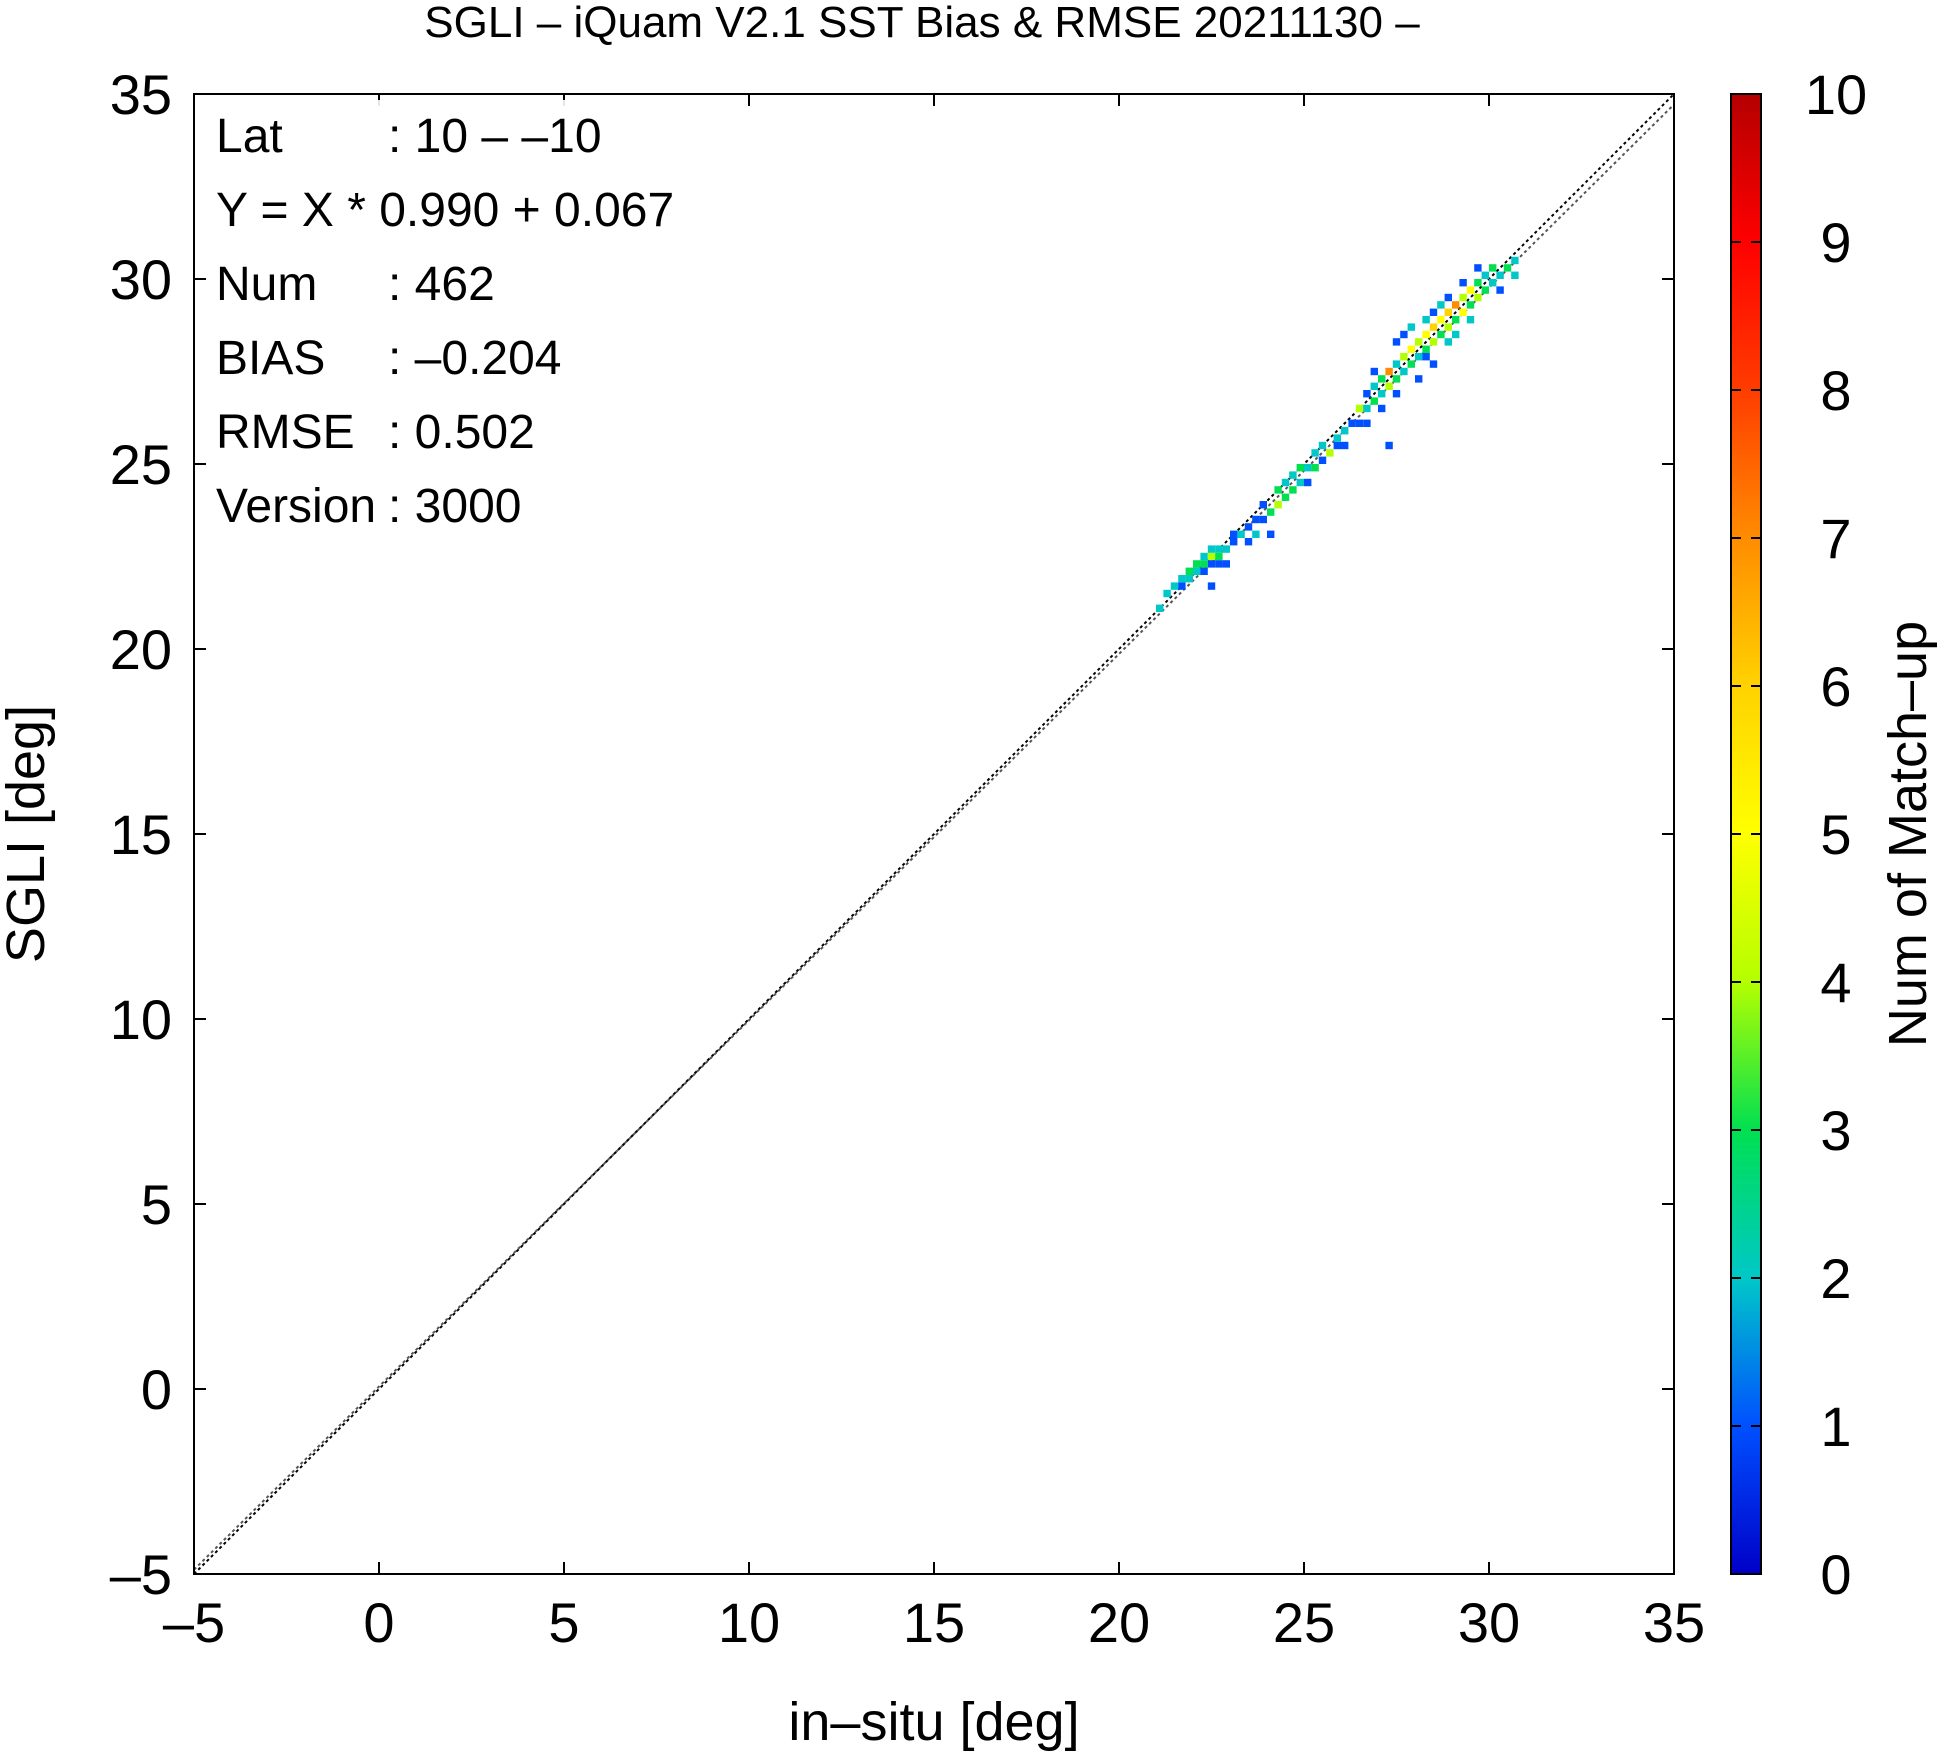 The image size is (1944, 1756). Describe the element at coordinates (1119, 1622) in the screenshot. I see `x-tick-label: 20` at that location.